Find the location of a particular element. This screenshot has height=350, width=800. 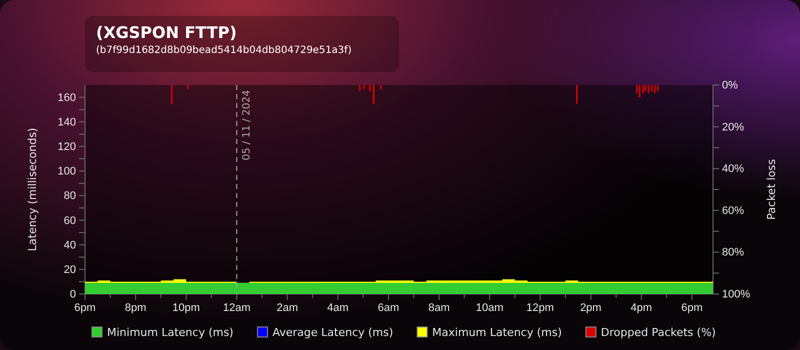

y-tick-label: 120 is located at coordinates (67, 146).